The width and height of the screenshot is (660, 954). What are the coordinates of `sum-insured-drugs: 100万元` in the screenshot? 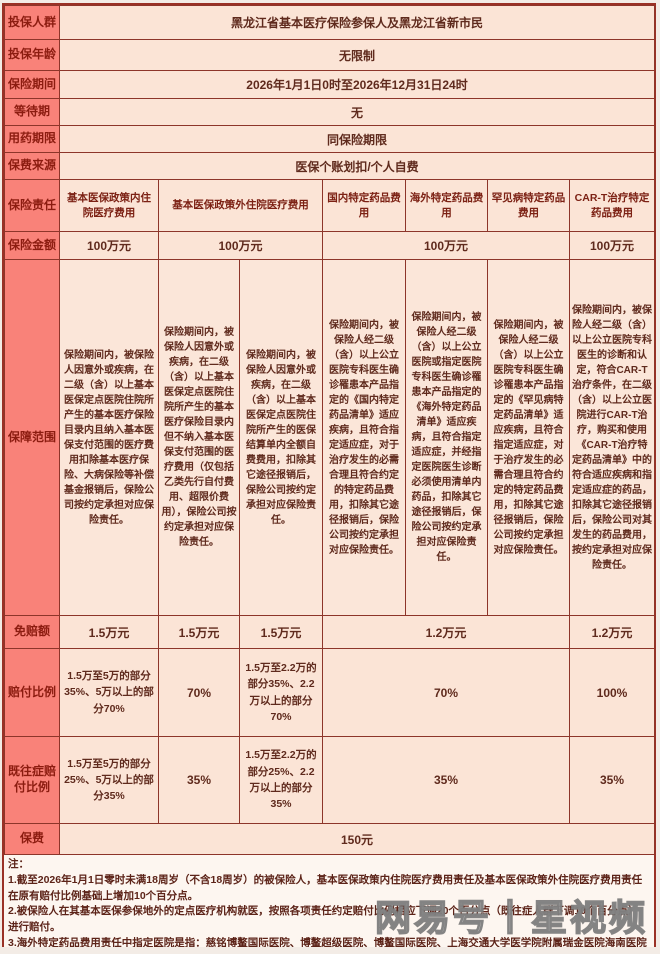 It's located at (446, 245).